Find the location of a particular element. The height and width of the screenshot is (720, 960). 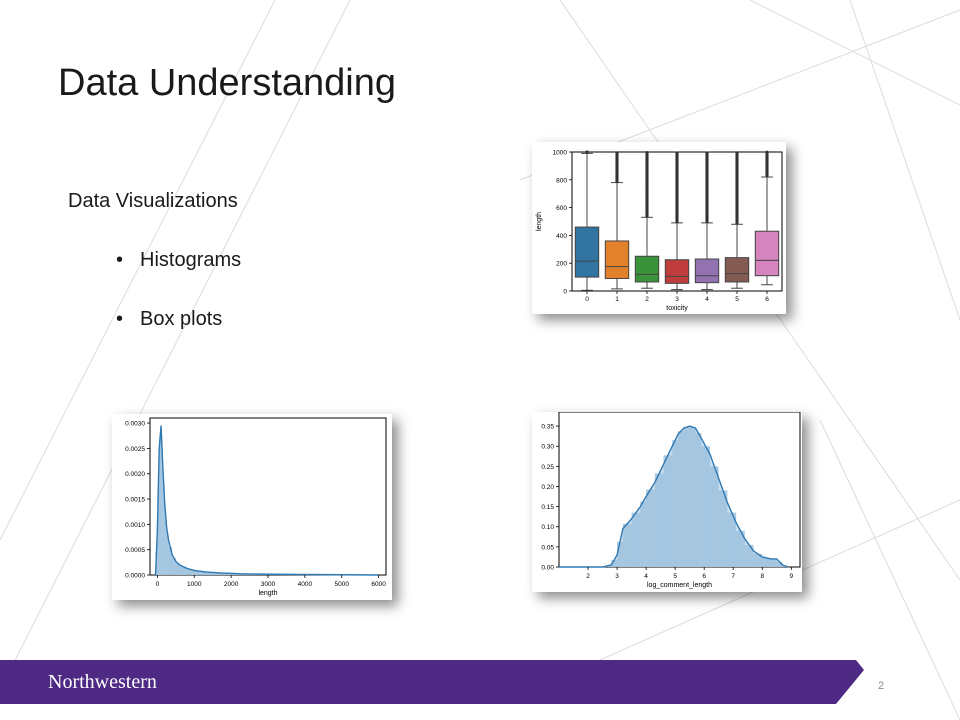

distribution-area is located at coordinates (674, 496).